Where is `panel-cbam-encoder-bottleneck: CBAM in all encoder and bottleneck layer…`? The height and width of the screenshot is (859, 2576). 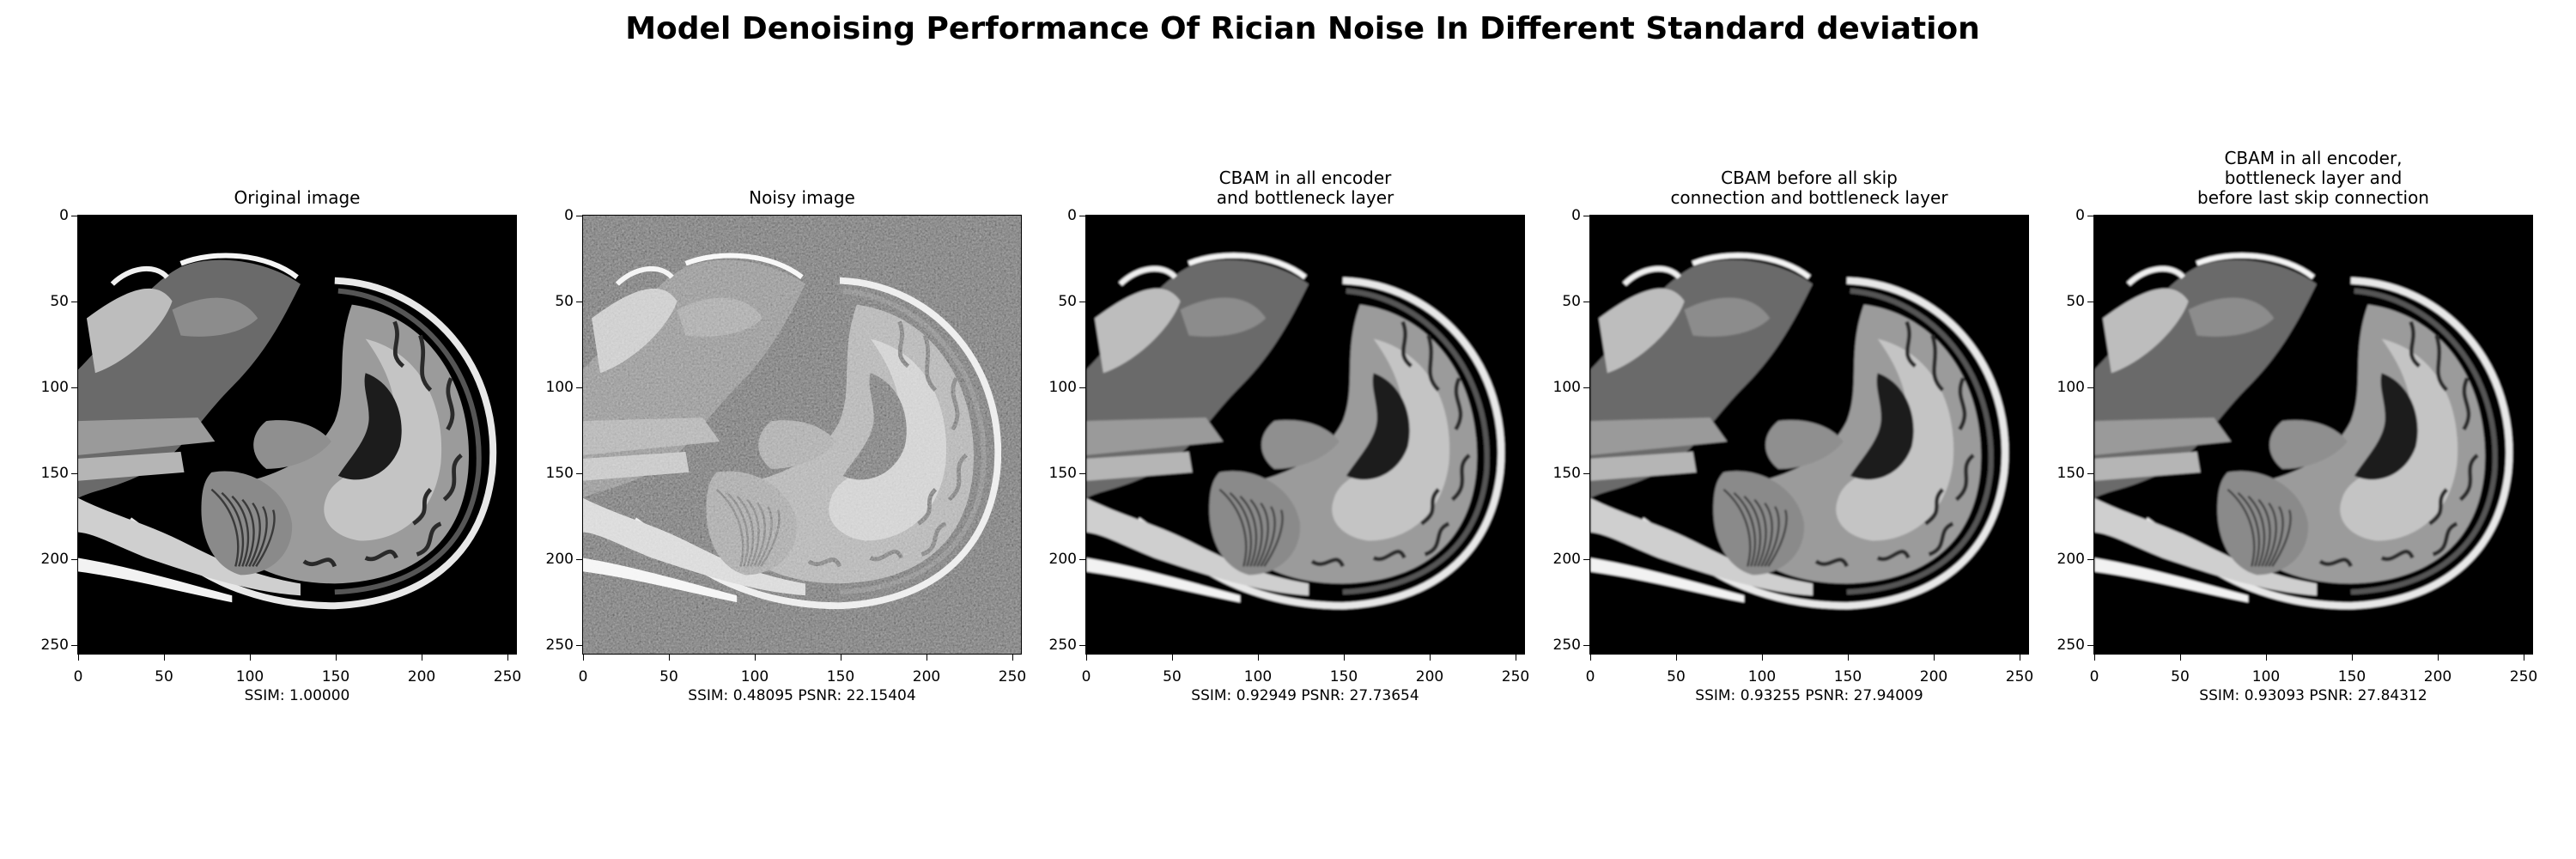
panel-cbam-encoder-bottleneck: CBAM in all encoder and bottleneck layer… is located at coordinates (1290, 436).